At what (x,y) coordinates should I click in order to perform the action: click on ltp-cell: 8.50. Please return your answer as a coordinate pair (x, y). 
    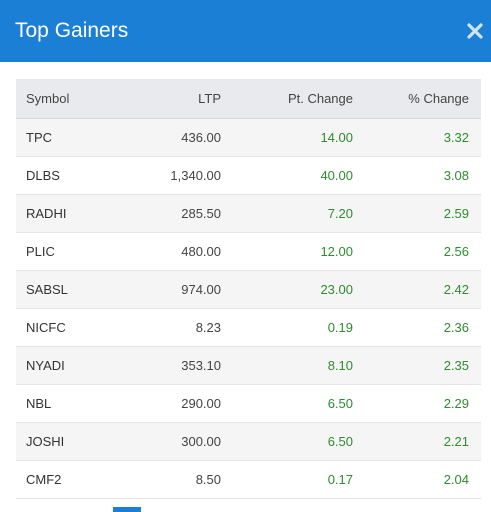
    Looking at the image, I should click on (208, 479).